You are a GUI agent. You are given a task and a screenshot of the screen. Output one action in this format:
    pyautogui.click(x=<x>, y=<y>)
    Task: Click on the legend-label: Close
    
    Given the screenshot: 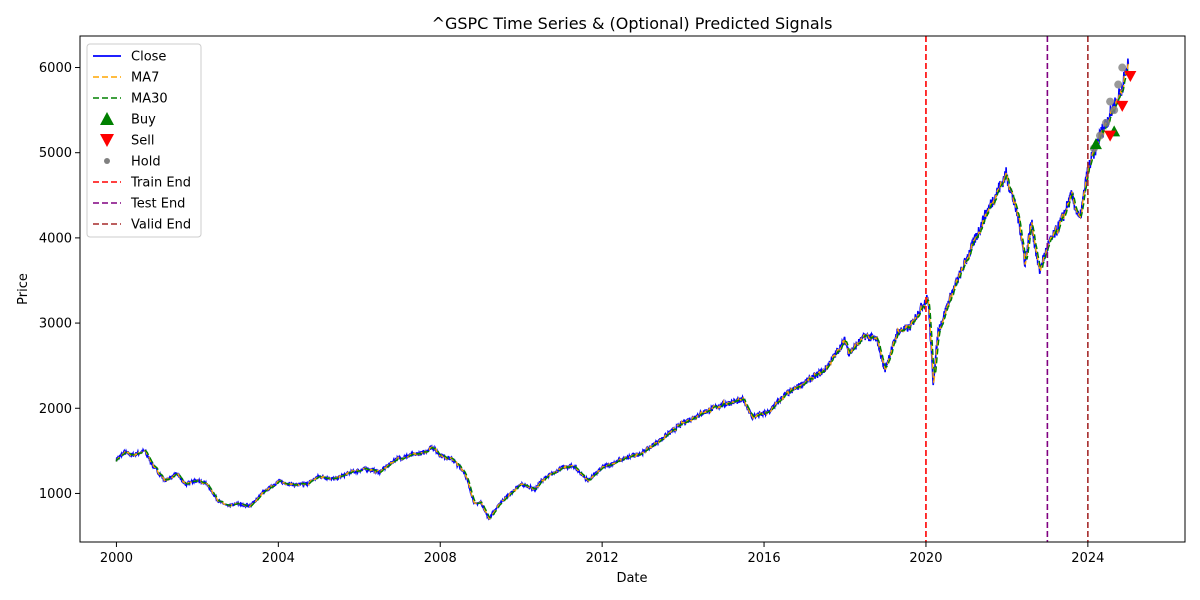 What is the action you would take?
    pyautogui.click(x=148, y=57)
    